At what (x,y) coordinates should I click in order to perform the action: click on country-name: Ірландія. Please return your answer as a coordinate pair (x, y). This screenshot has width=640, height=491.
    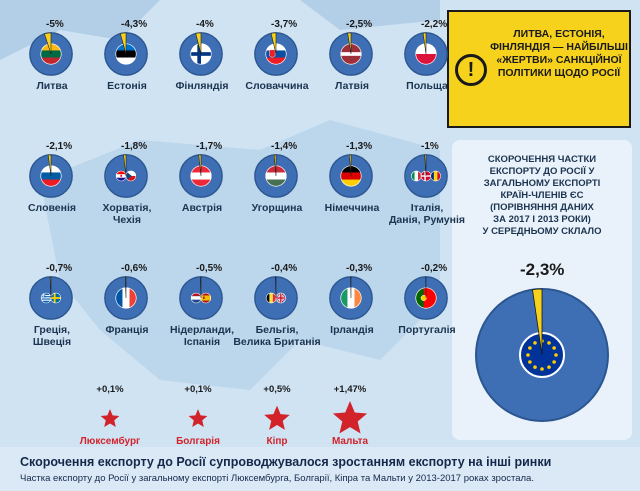
    Looking at the image, I should click on (352, 330).